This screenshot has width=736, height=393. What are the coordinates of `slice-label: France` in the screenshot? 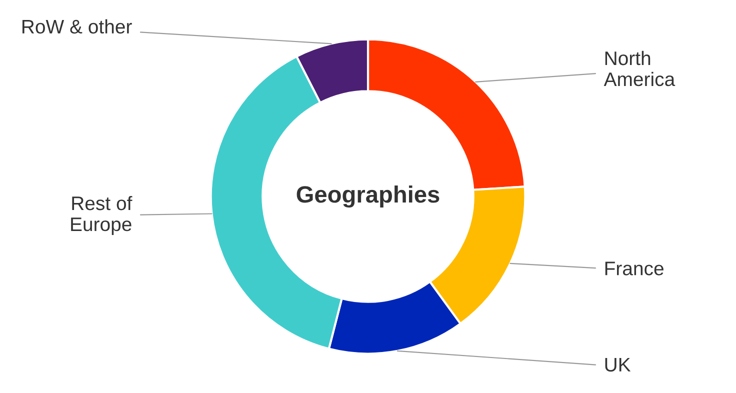 It's located at (634, 269).